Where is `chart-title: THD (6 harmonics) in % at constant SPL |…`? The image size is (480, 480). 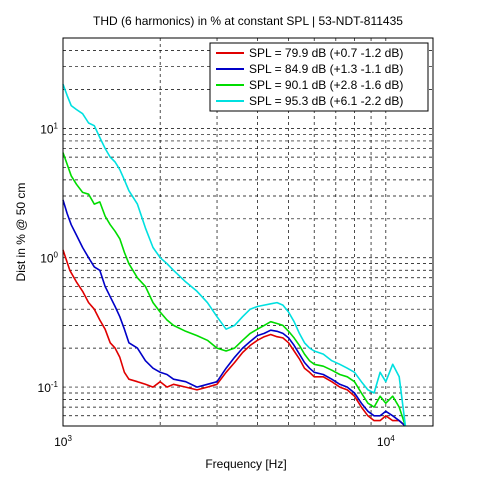
chart-title: THD (6 harmonics) in % at constant SPL |… is located at coordinates (248, 21).